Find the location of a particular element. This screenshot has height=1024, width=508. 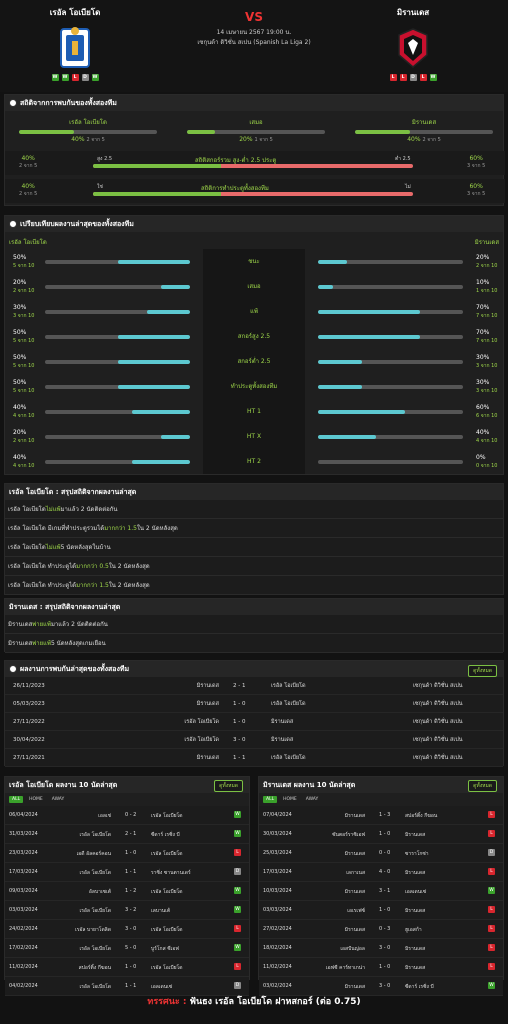

compare-away-pct: 10% is located at coordinates (483, 282).